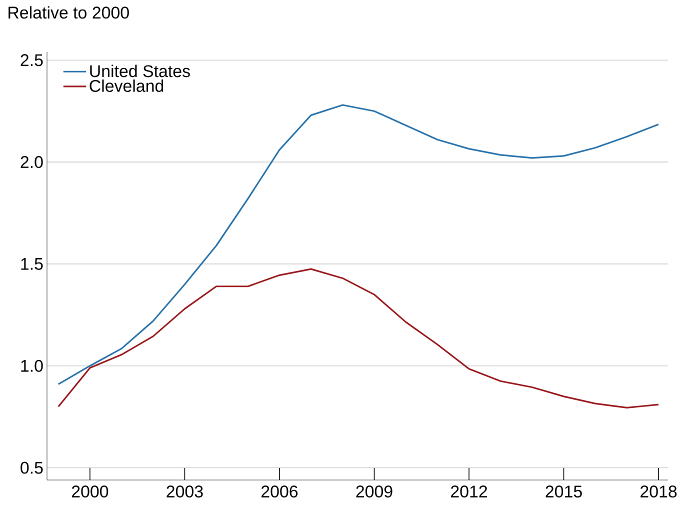 The height and width of the screenshot is (519, 683). What do you see at coordinates (564, 492) in the screenshot?
I see `x-tick-label: 2015` at bounding box center [564, 492].